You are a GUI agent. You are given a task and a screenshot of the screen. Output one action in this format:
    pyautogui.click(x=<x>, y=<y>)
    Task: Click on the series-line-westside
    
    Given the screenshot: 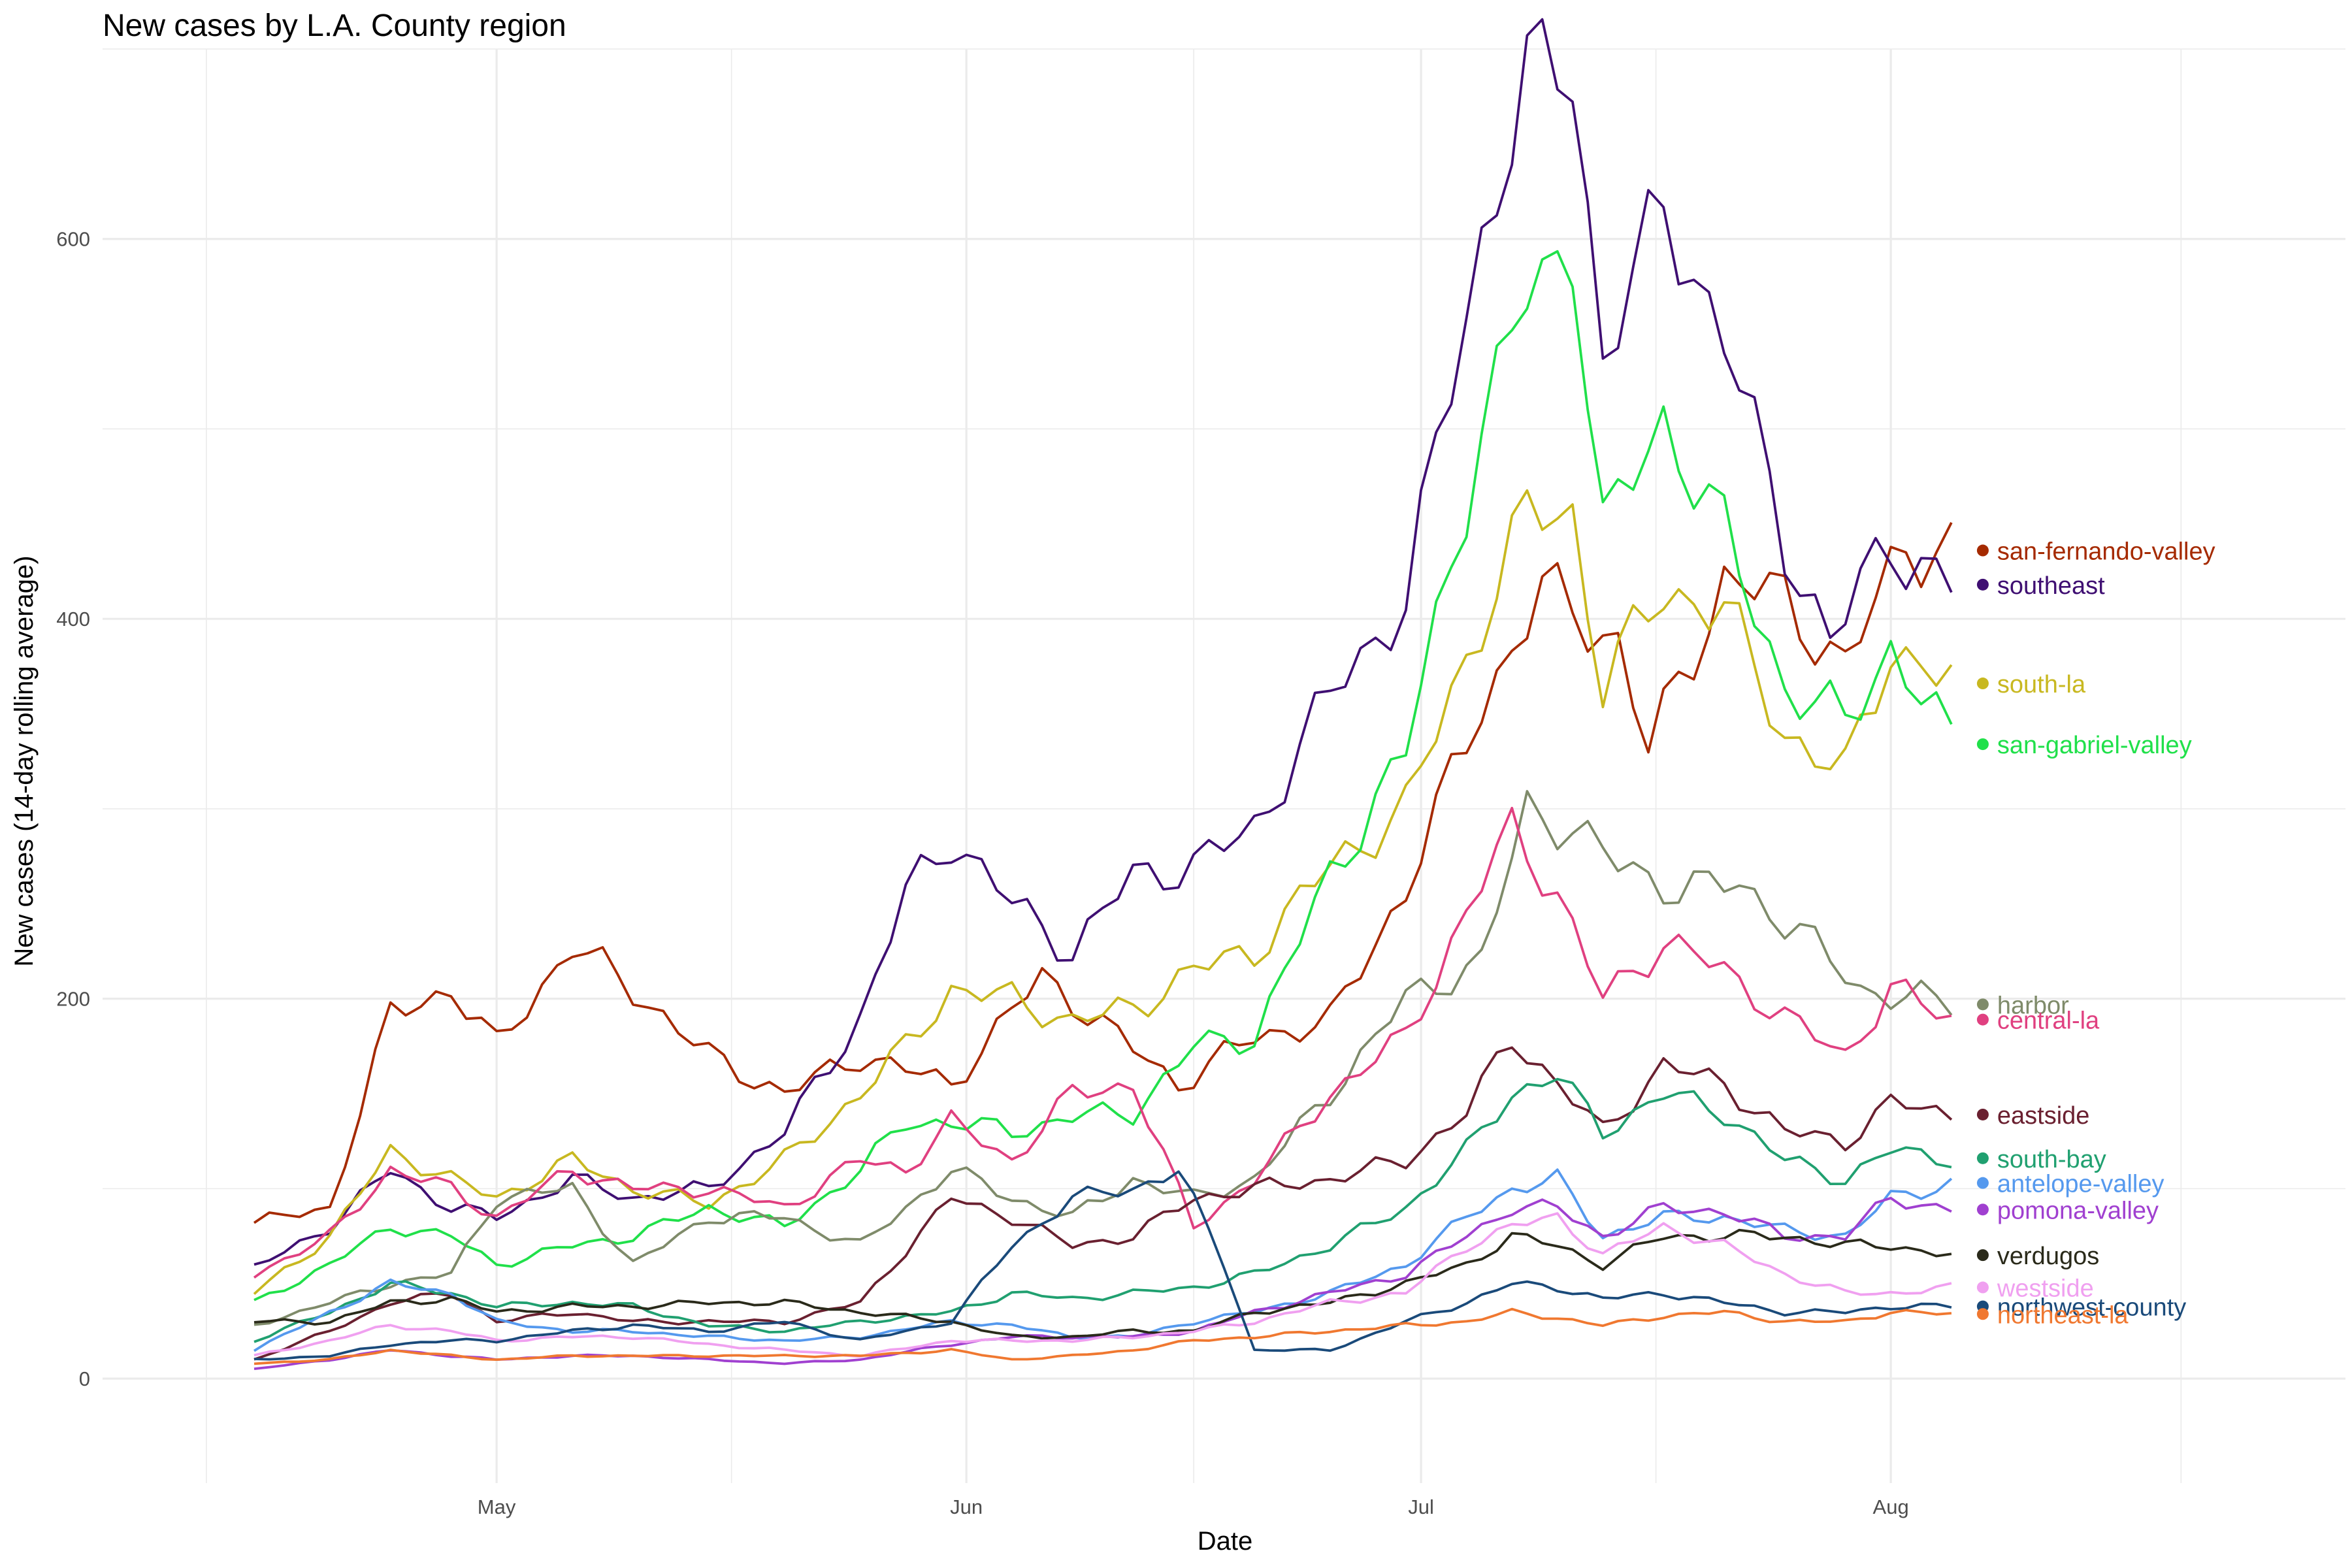 What is the action you would take?
    pyautogui.click(x=1102, y=1285)
    